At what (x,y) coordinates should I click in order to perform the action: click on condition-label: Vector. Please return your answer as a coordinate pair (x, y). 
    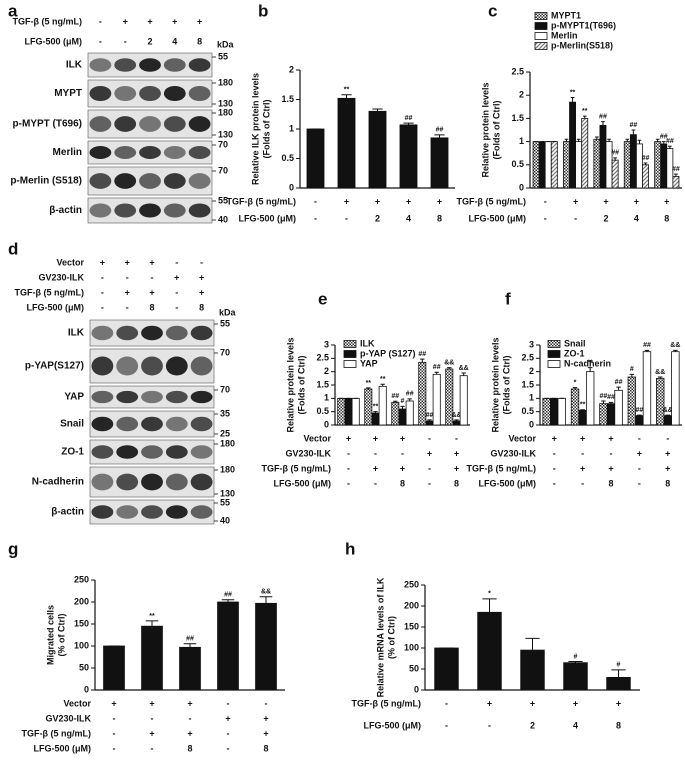
    Looking at the image, I should click on (522, 438).